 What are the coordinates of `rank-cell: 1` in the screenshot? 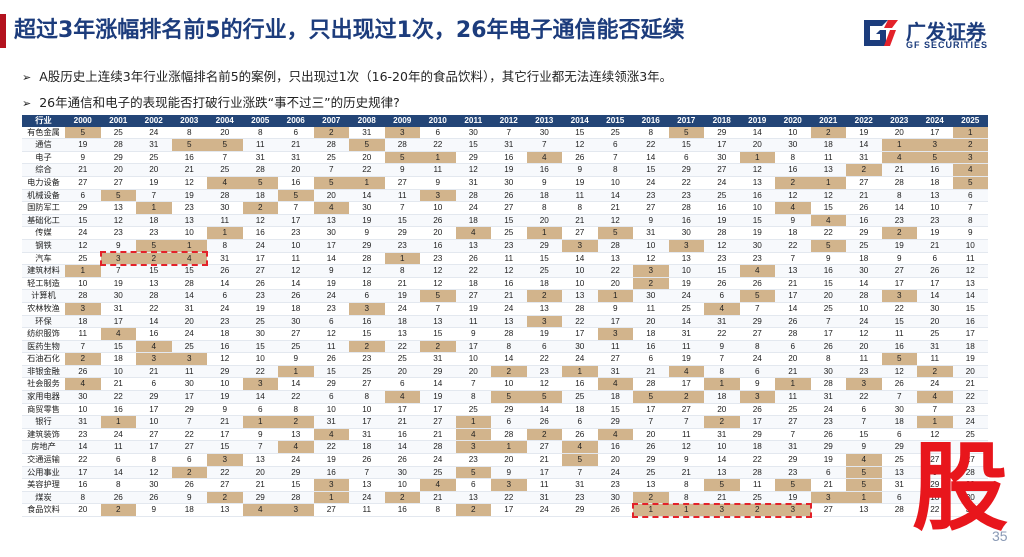 It's located at (722, 384).